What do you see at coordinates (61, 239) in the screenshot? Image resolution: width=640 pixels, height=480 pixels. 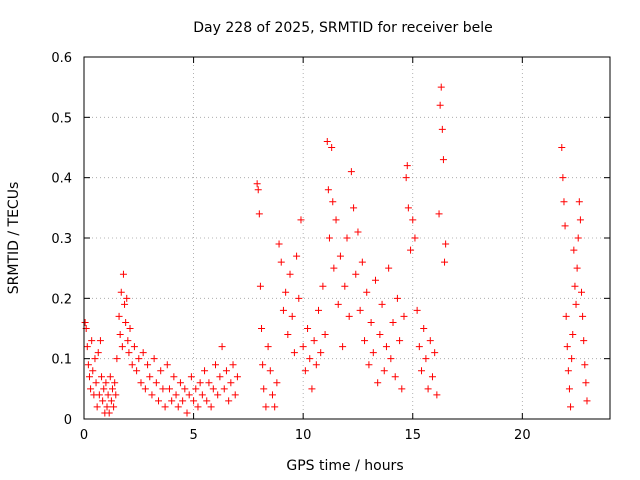 I see `y-tick-label: 0.3` at bounding box center [61, 239].